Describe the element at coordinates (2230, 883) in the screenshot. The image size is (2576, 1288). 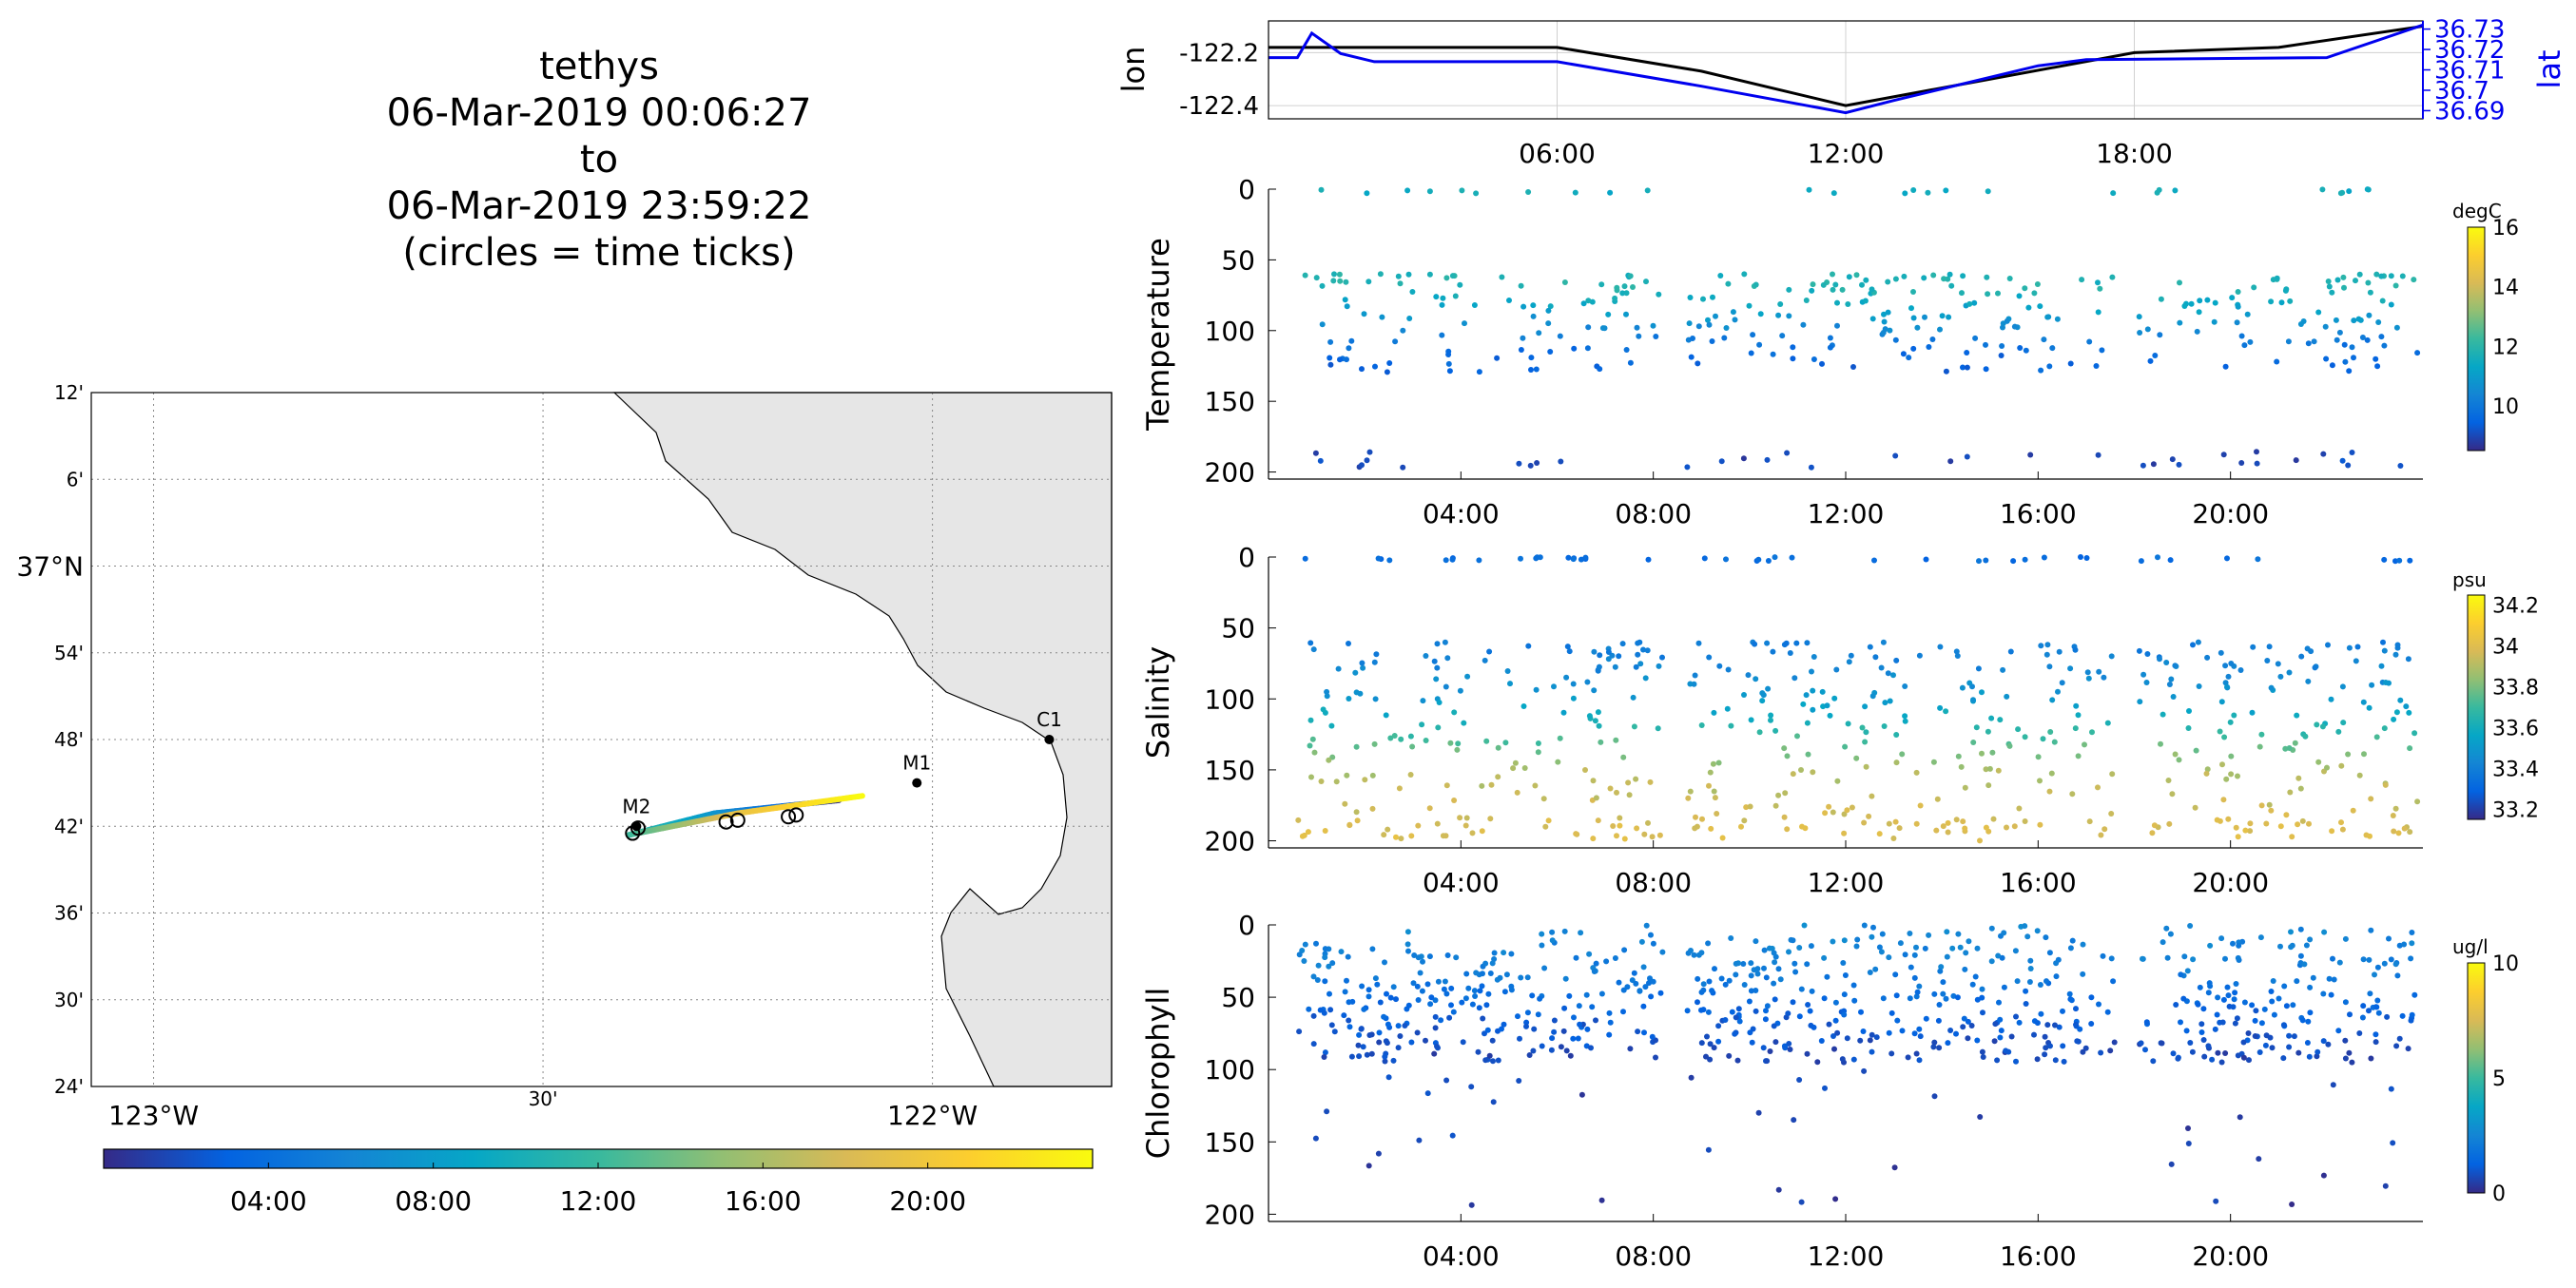
I see `x-tick-label: 20:00` at that location.